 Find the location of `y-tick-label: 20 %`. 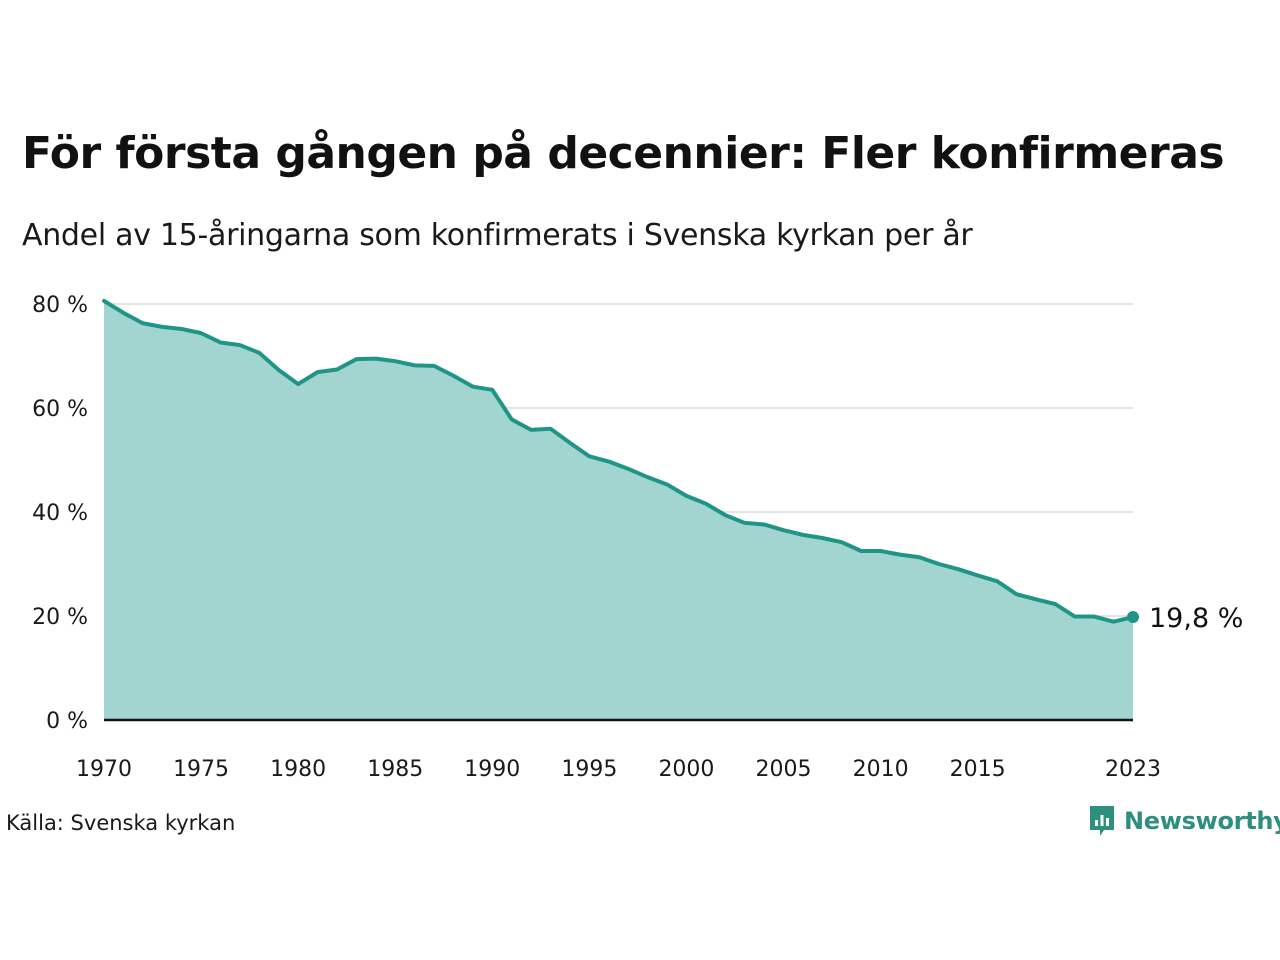

y-tick-label: 20 % is located at coordinates (60, 617).